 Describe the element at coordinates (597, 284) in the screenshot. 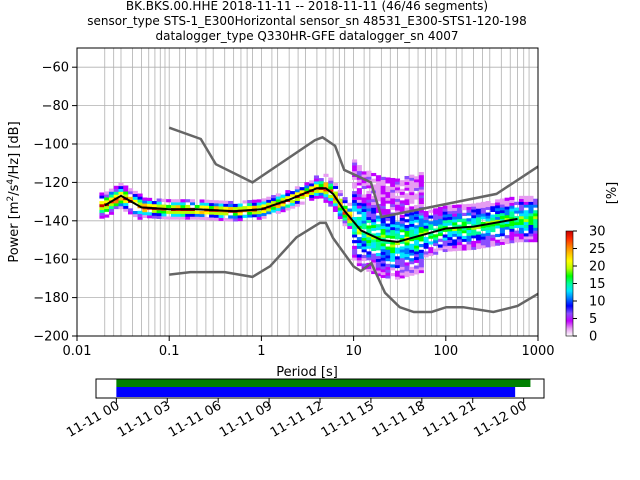

I see `colorbar-tick-label: 15` at that location.